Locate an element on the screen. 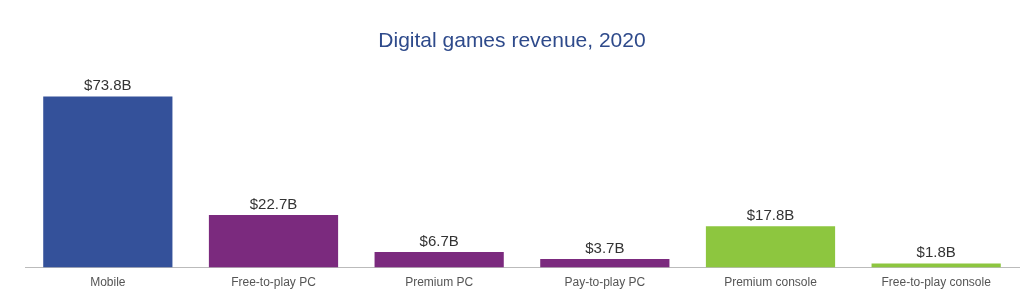 This screenshot has width=1024, height=298. x-tick-label: Free-to-play PC is located at coordinates (274, 282).